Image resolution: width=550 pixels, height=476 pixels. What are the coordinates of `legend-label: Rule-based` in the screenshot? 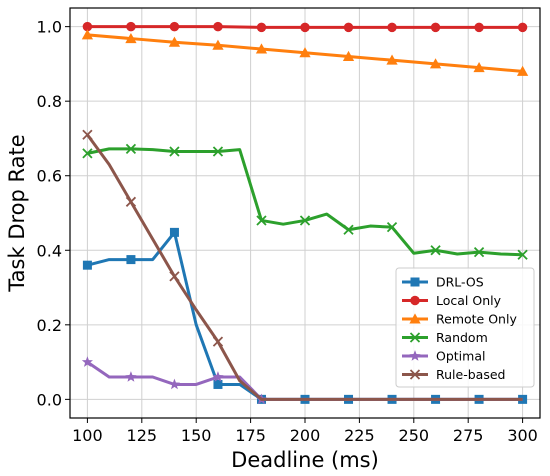 It's located at (470, 374).